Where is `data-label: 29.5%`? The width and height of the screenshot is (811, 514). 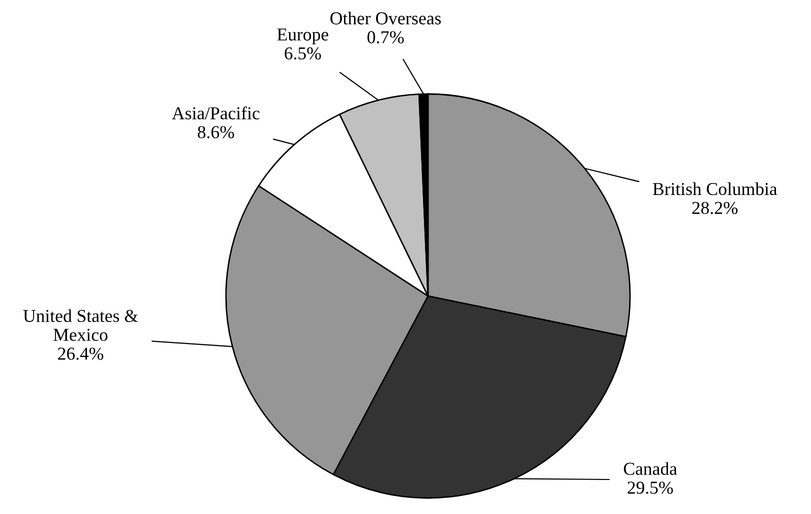 data-label: 29.5% is located at coordinates (650, 488).